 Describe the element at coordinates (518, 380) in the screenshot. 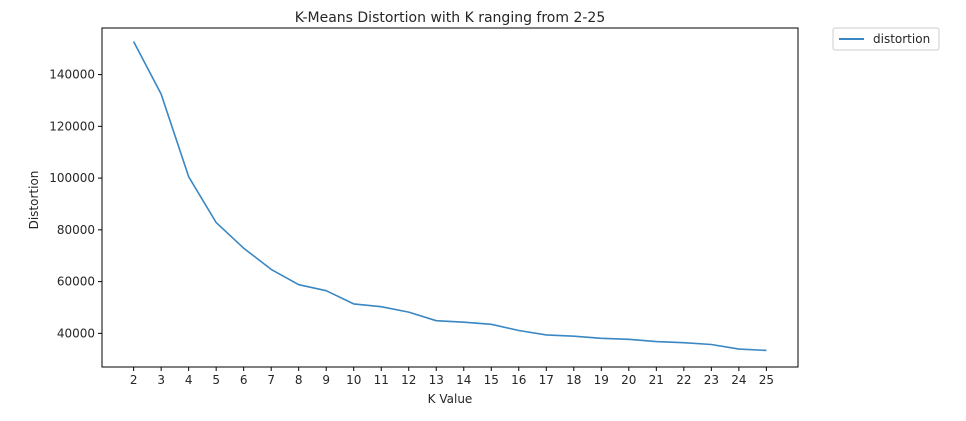

I see `x-tick-label: 16` at that location.